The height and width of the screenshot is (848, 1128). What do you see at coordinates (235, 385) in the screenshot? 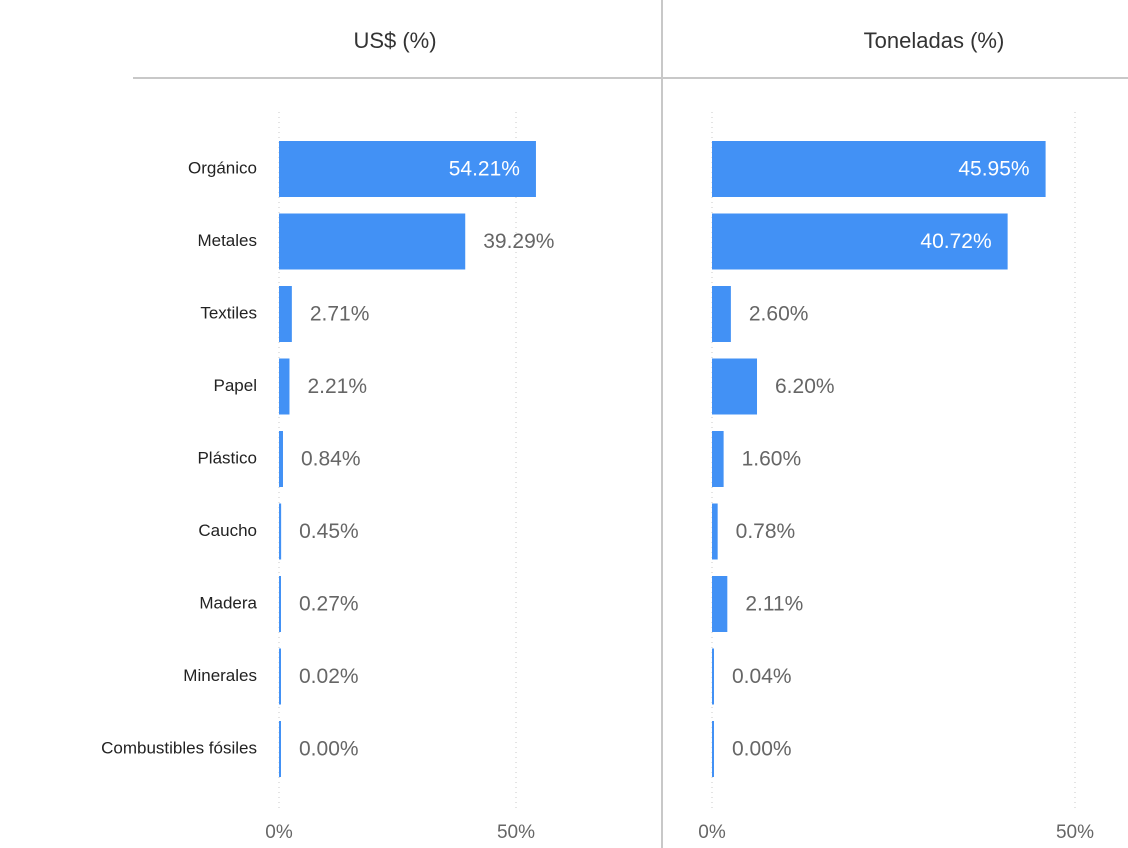
I see `category-label: Papel` at bounding box center [235, 385].